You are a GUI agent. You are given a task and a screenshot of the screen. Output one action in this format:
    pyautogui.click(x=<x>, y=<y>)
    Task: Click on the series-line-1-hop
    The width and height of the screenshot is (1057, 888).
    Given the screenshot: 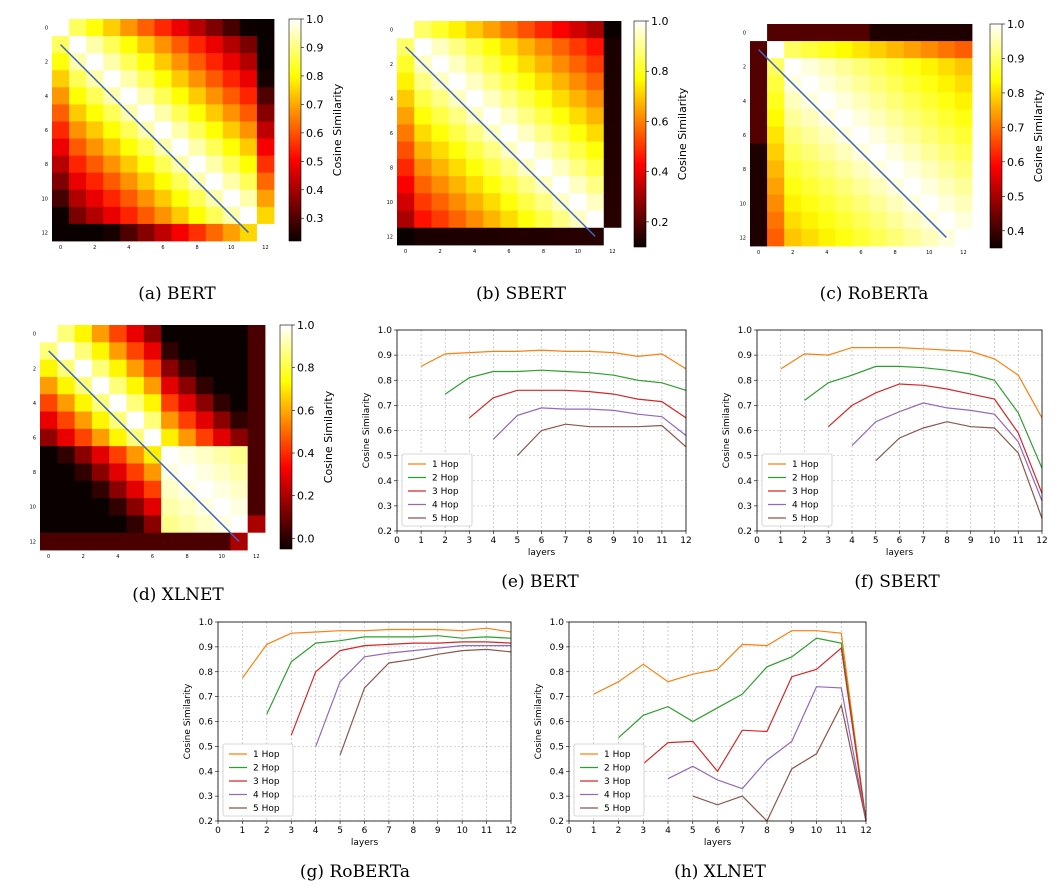 What is the action you would take?
    pyautogui.click(x=376, y=653)
    